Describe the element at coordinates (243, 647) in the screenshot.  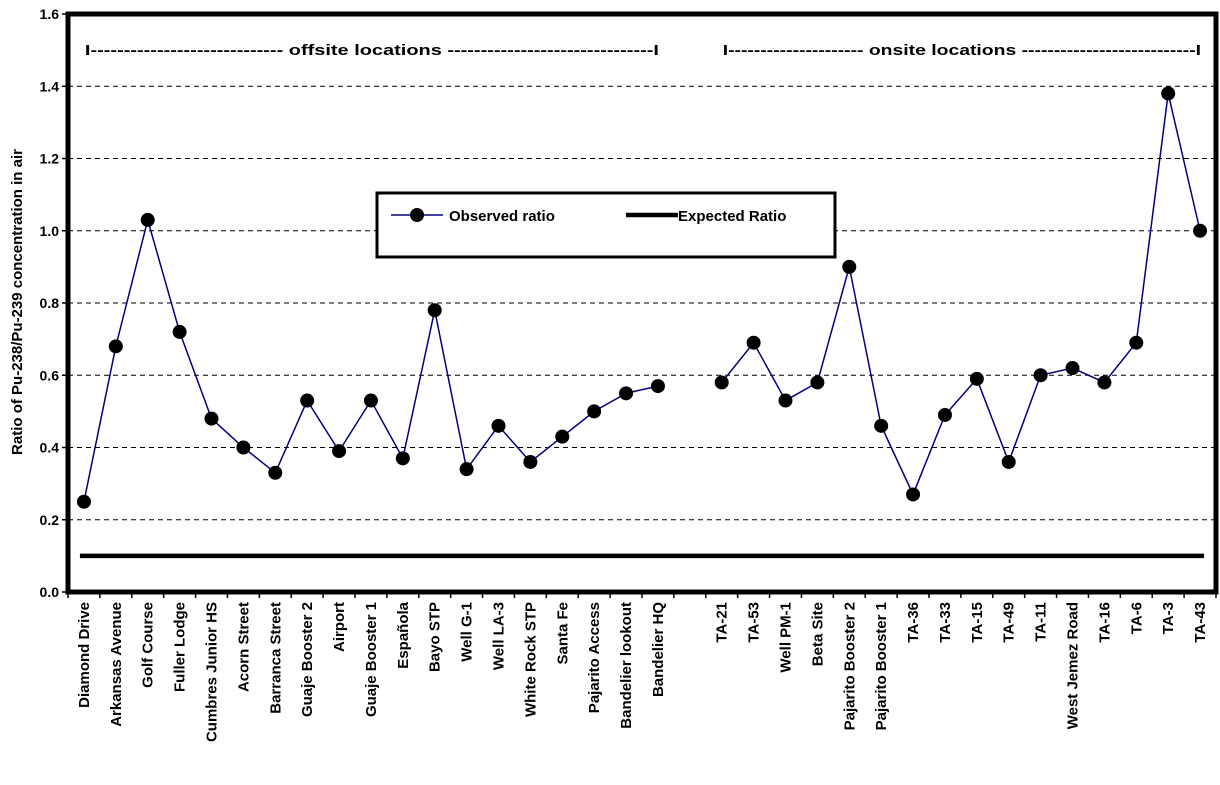
I see `x-tick-label: Acorn Street` at that location.